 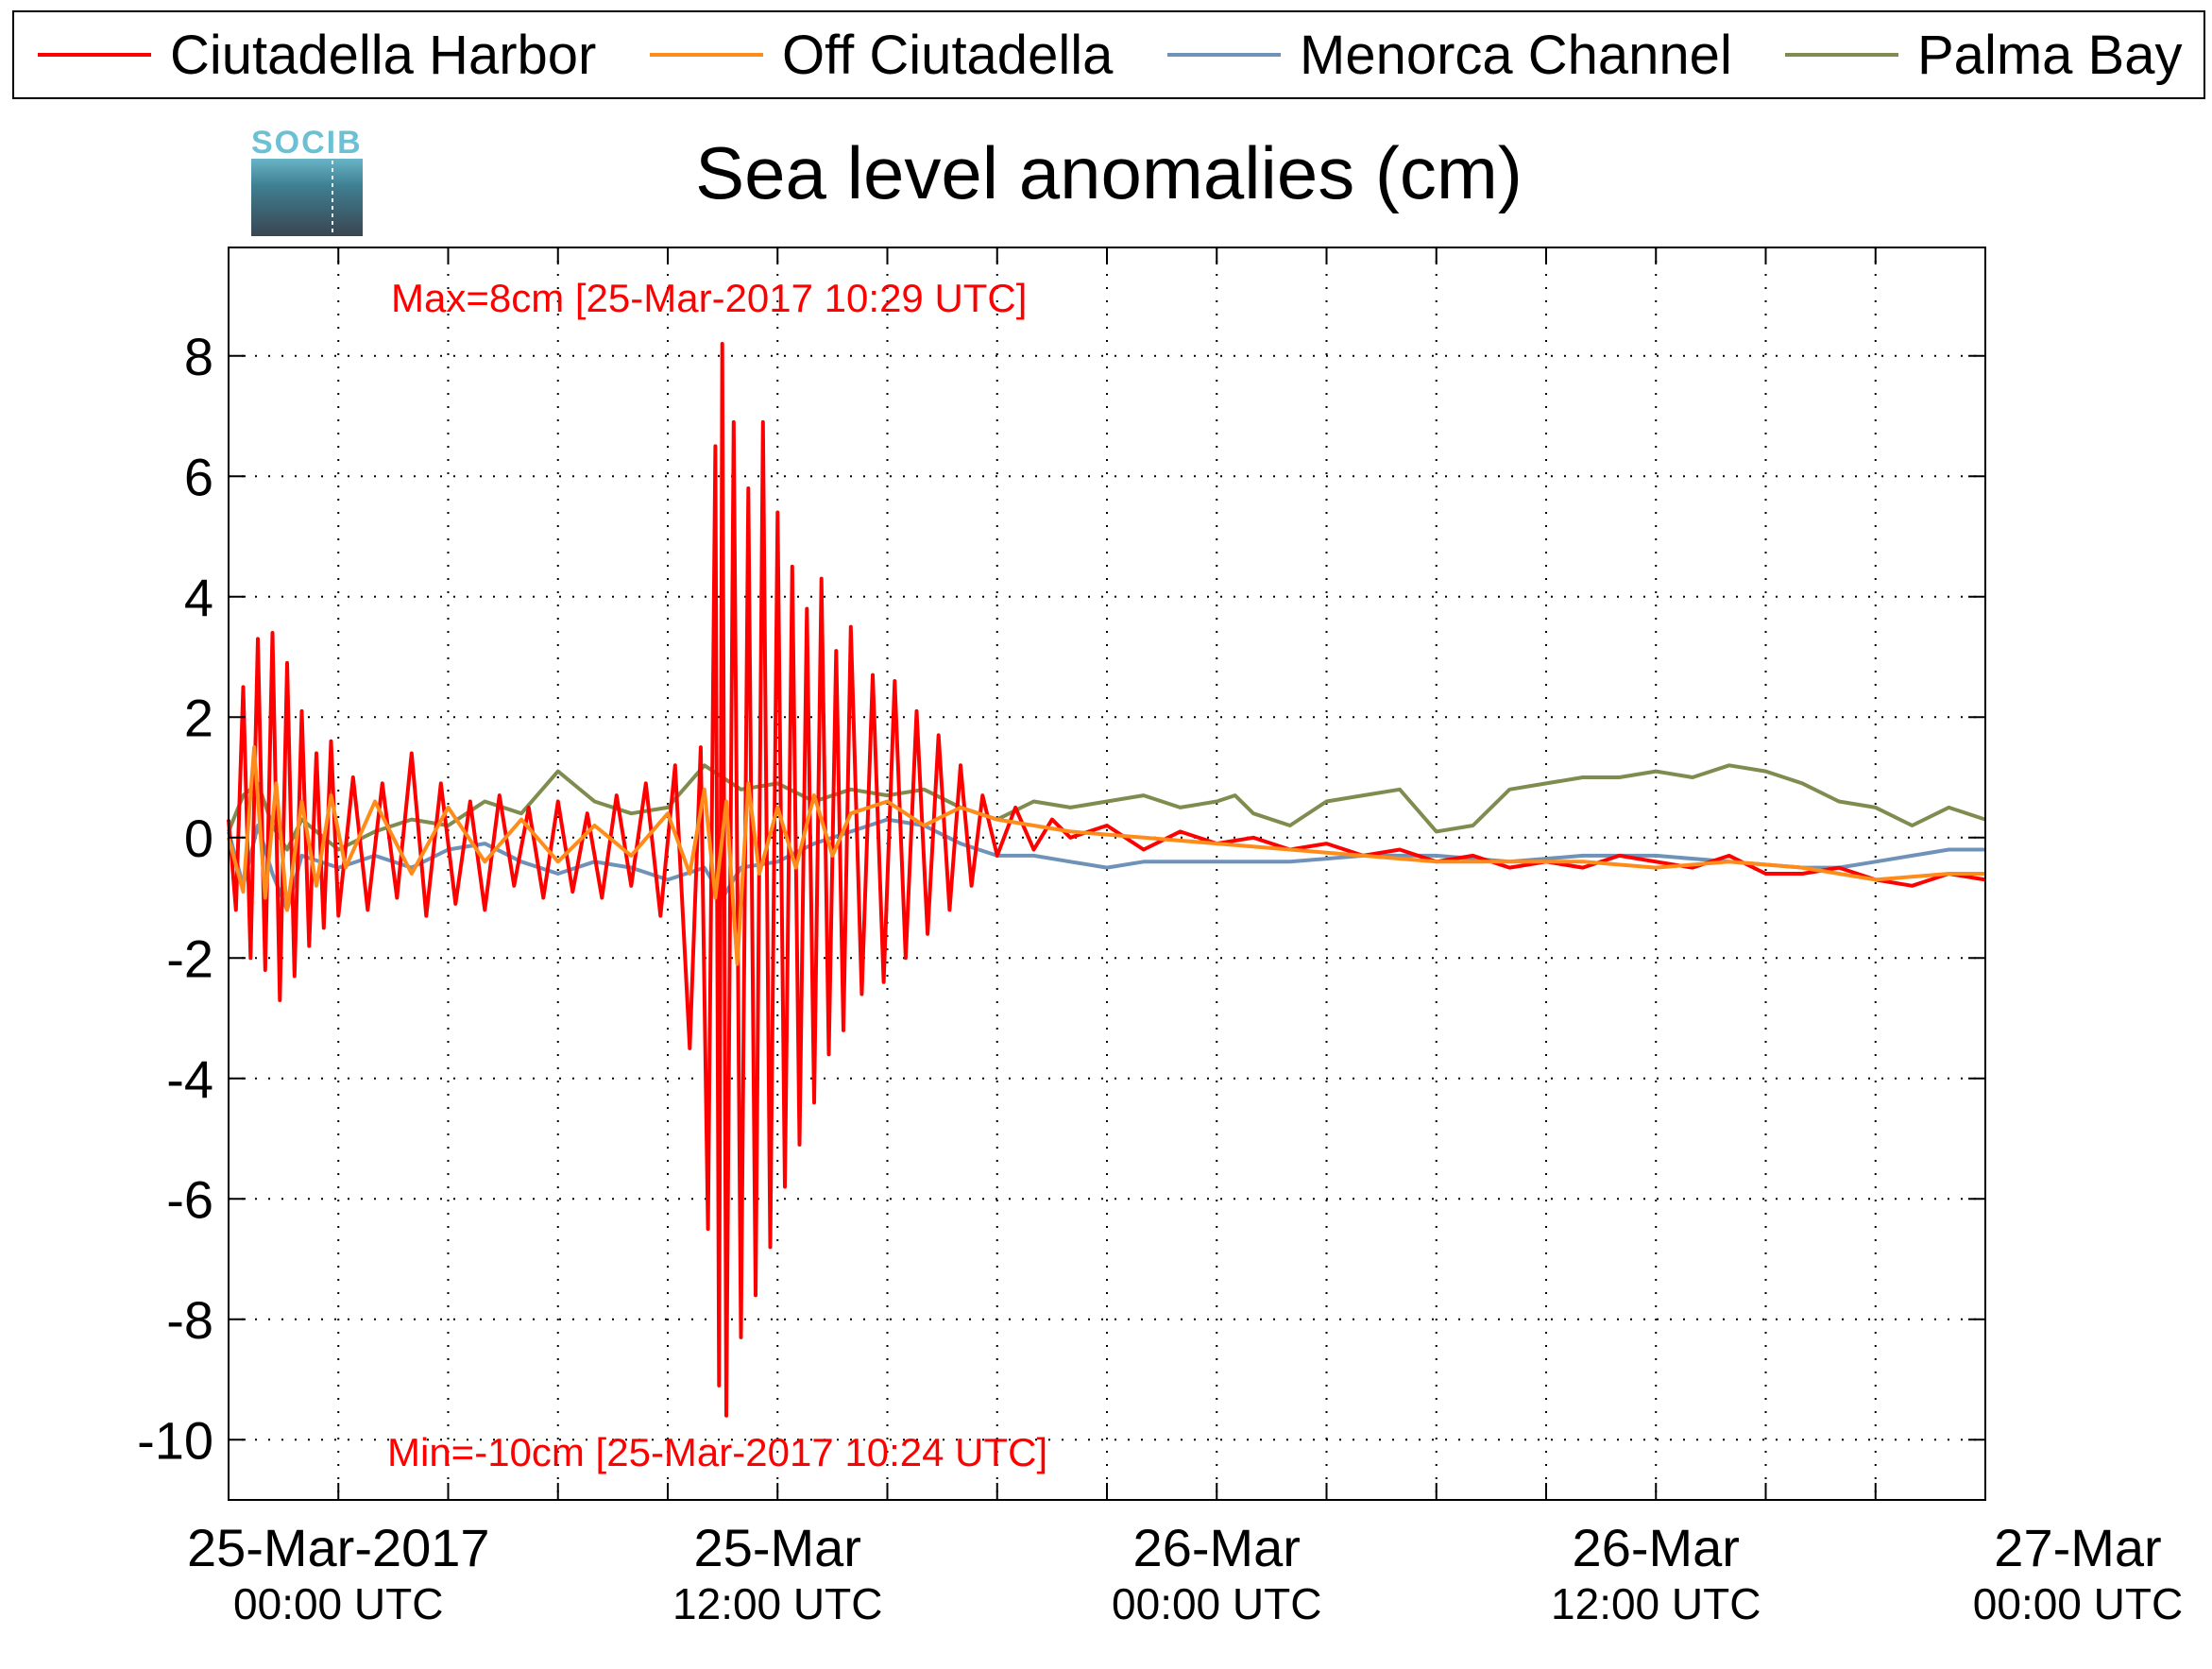 I want to click on y-tick-label: 4, so click(x=198, y=598).